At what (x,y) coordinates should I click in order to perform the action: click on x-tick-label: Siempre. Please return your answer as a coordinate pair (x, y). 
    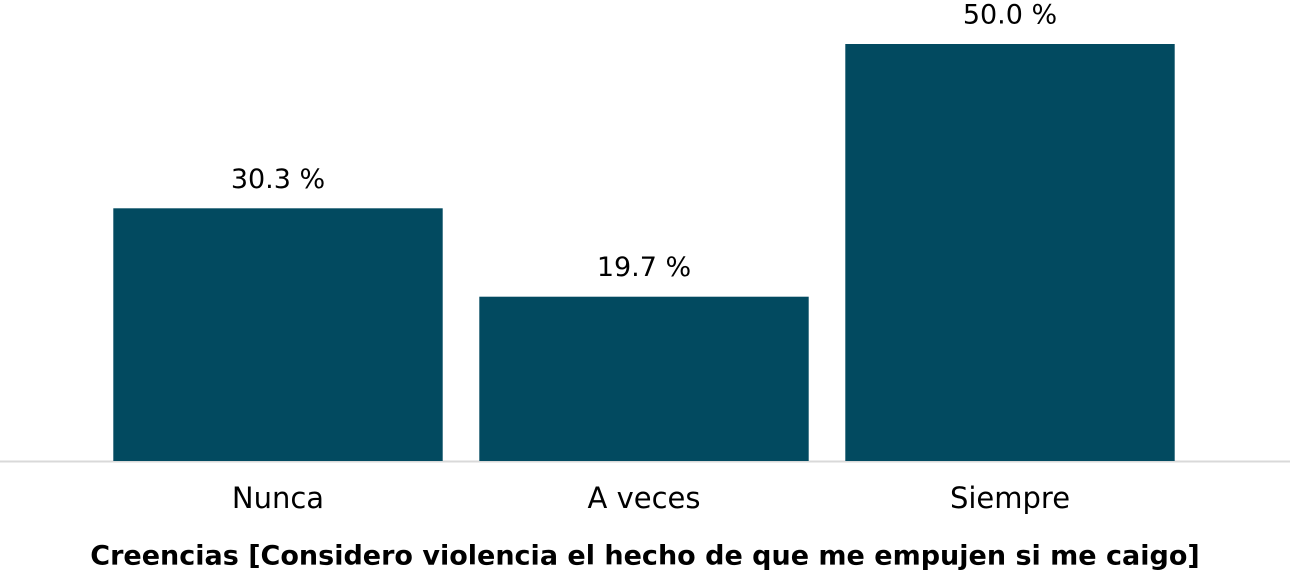
    Looking at the image, I should click on (1010, 498).